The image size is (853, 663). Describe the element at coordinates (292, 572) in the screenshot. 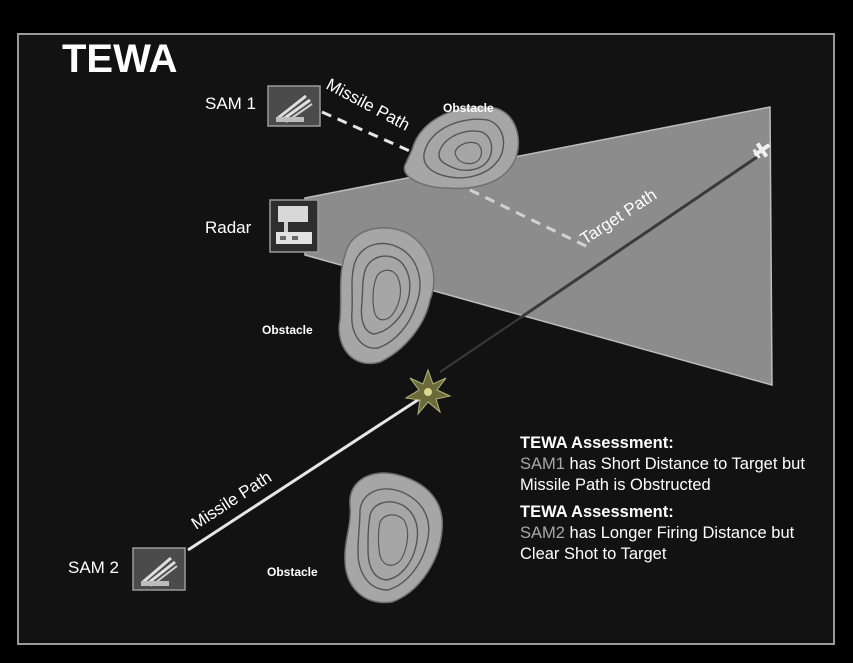

I see `obstacle-3-label: Obstacle` at that location.